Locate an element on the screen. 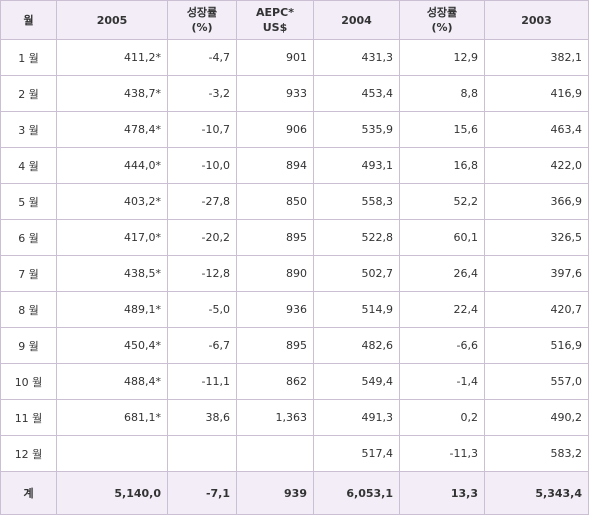 Image resolution: width=590 pixels, height=523 pixels. cell-aepc: 1,363 is located at coordinates (275, 417).